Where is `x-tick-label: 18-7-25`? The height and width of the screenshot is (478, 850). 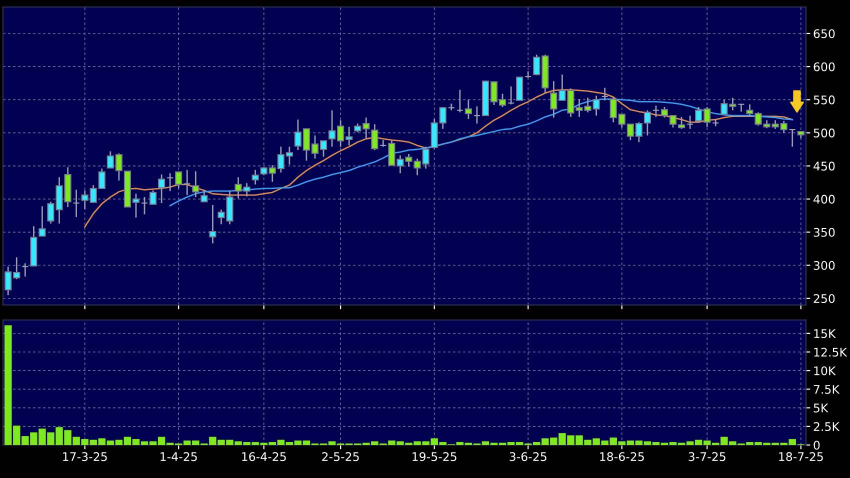 x-tick-label: 18-7-25 is located at coordinates (801, 457).